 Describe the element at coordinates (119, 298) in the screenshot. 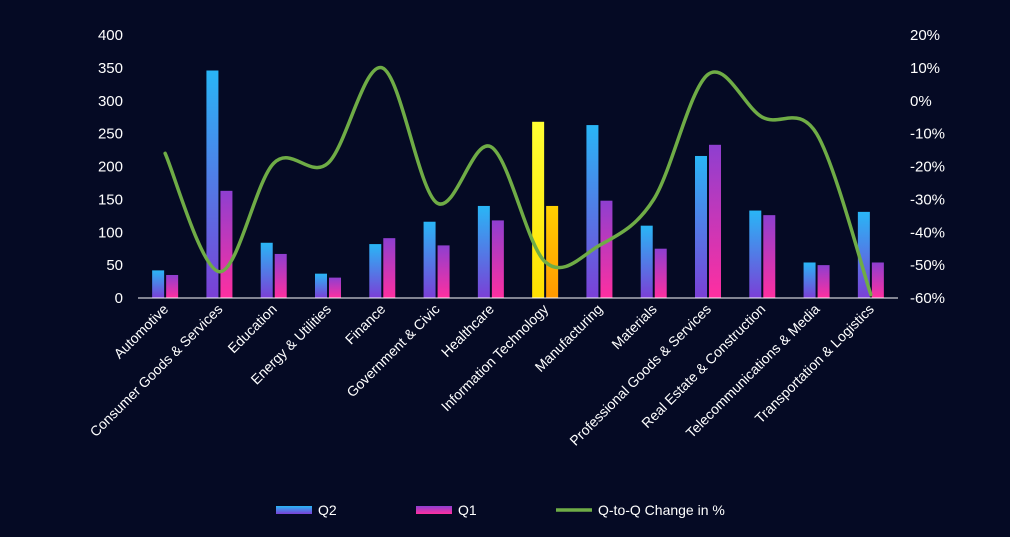

I see `left-tick-label: 0` at that location.